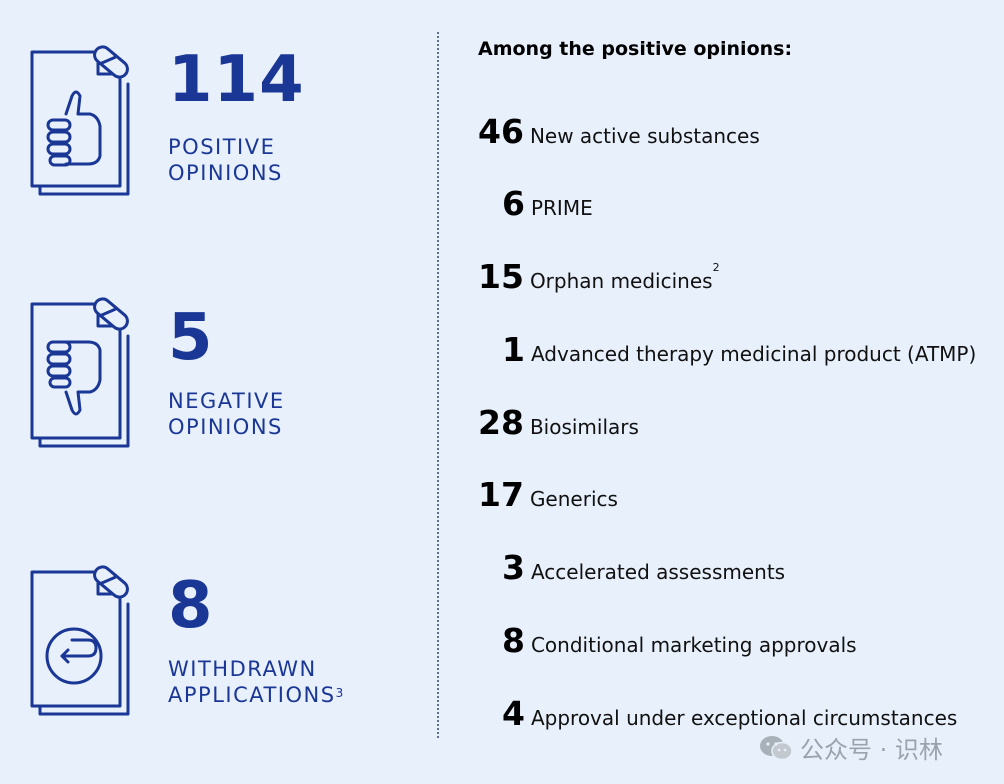  Describe the element at coordinates (339, 693) in the screenshot. I see `footnote-marker: 3` at that location.